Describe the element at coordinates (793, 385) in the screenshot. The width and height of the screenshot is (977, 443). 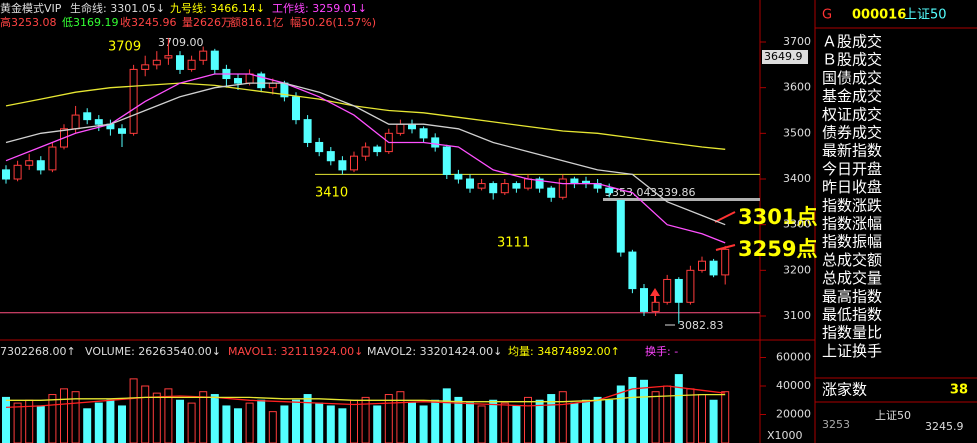
I see `v-tick-label: 40000` at that location.